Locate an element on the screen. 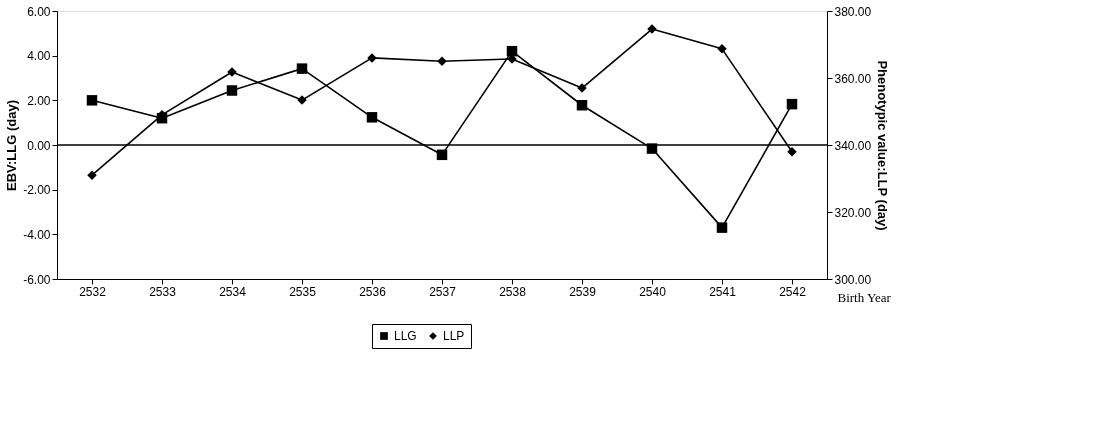 Image resolution: width=1099 pixels, height=439 pixels. x-tick-label: 2532 is located at coordinates (93, 291).